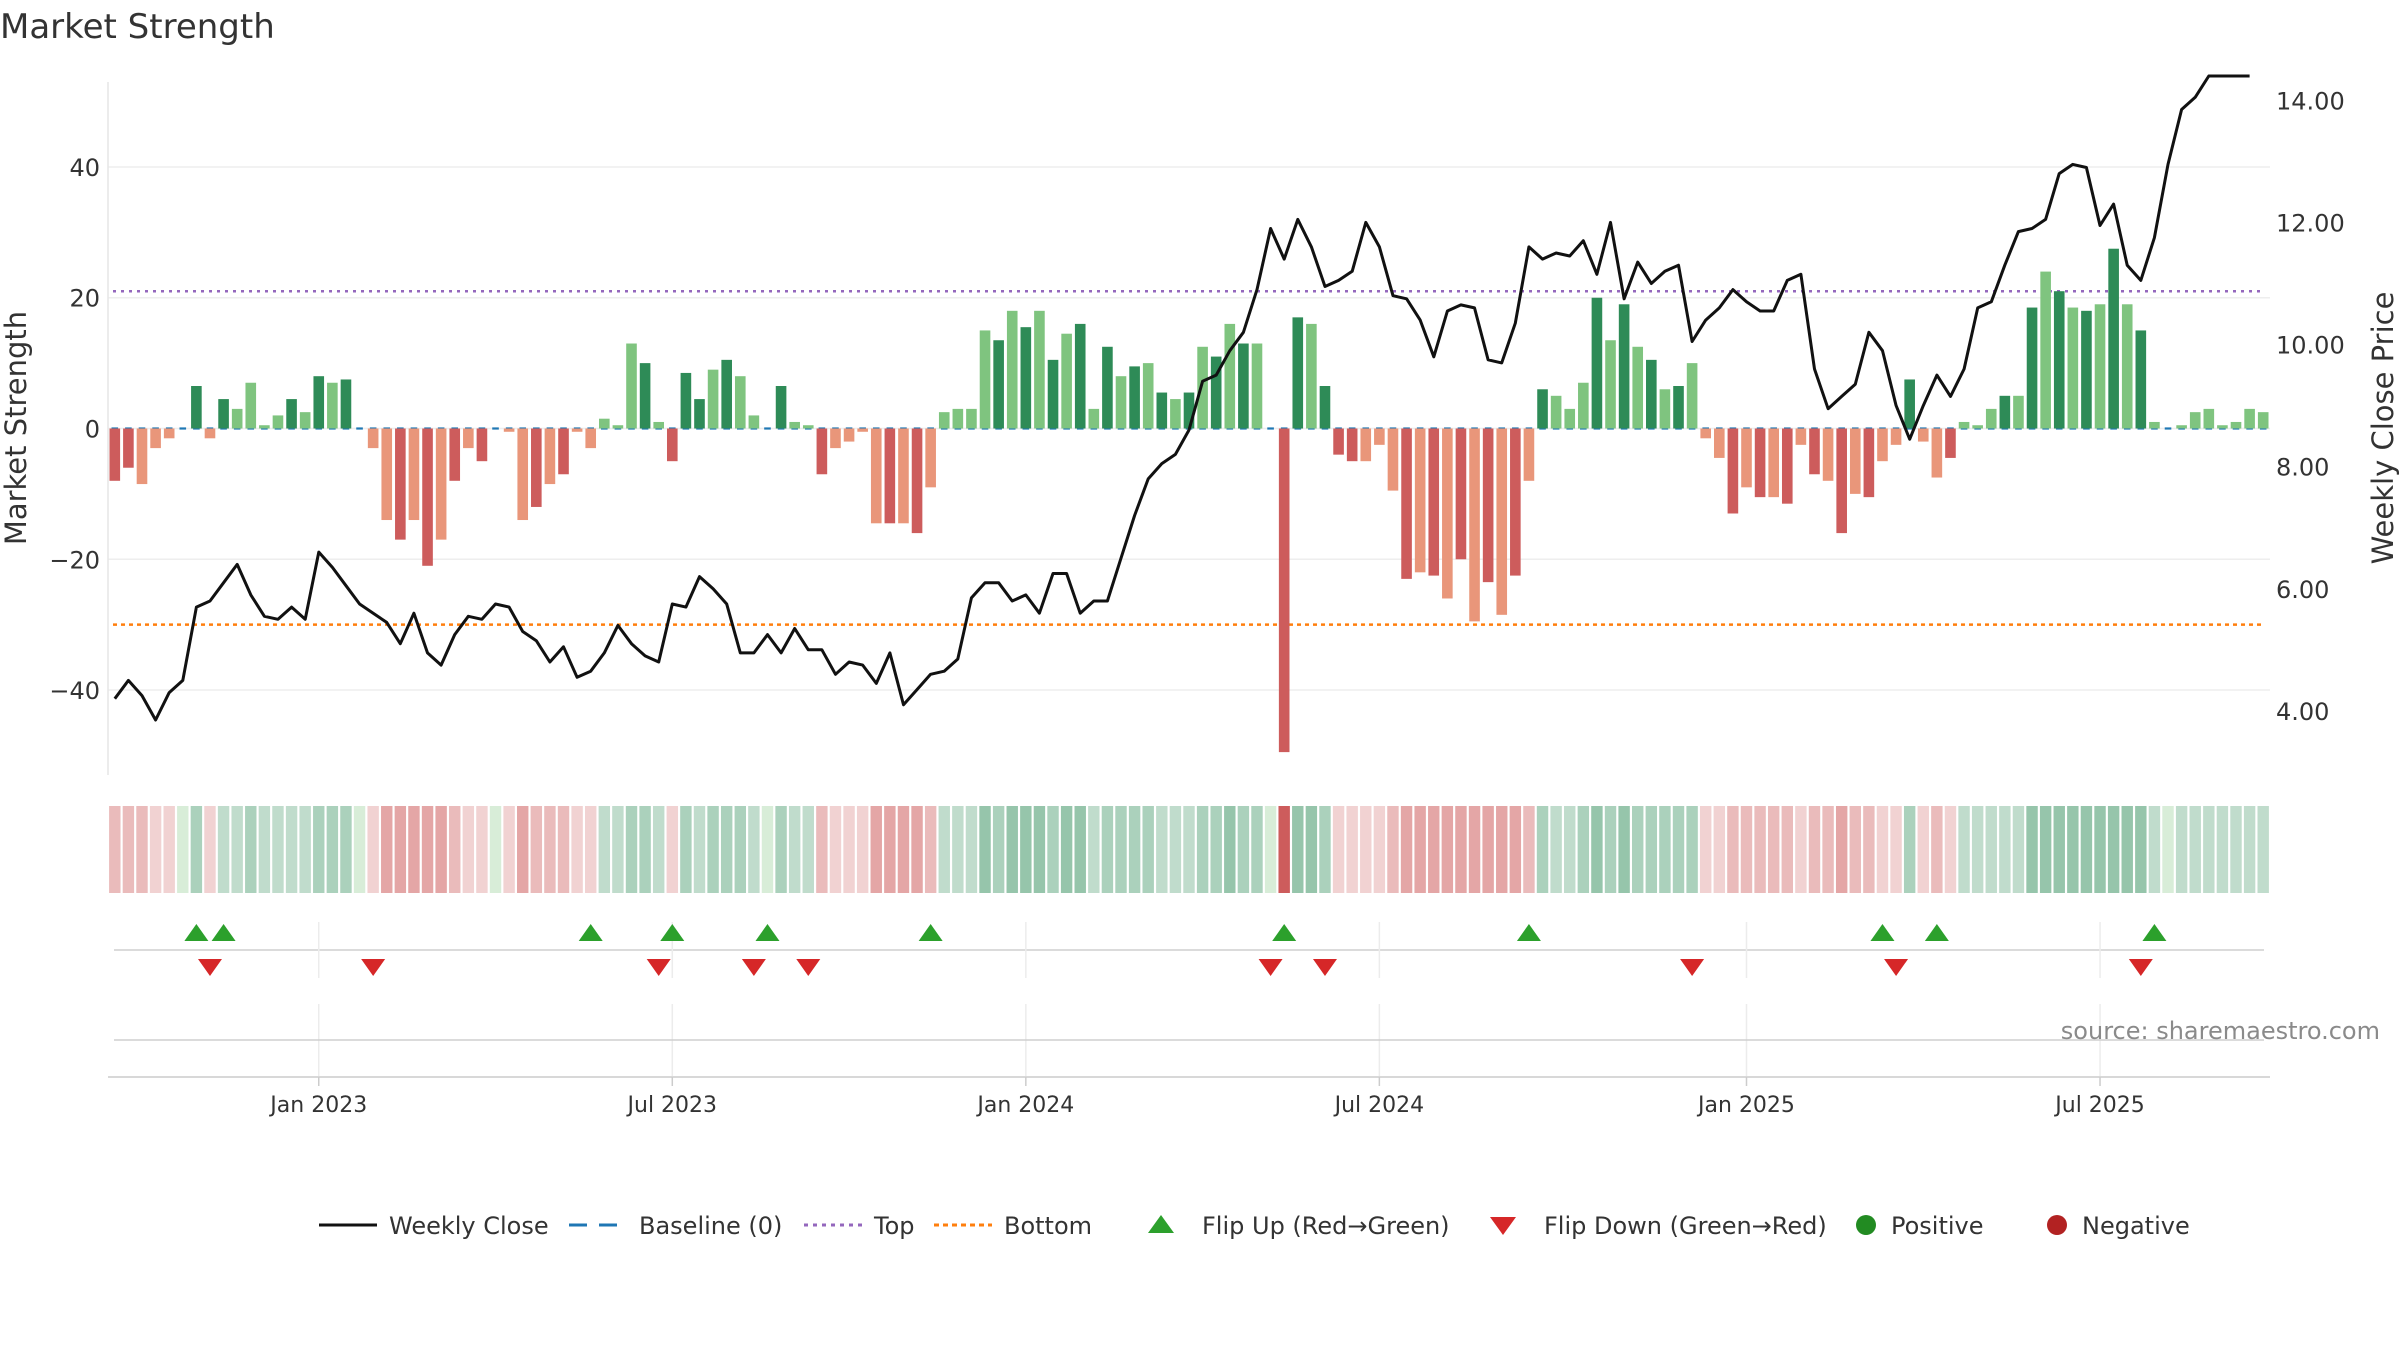  What do you see at coordinates (2302, 468) in the screenshot?
I see `y2-tick-label: 8.00` at bounding box center [2302, 468].